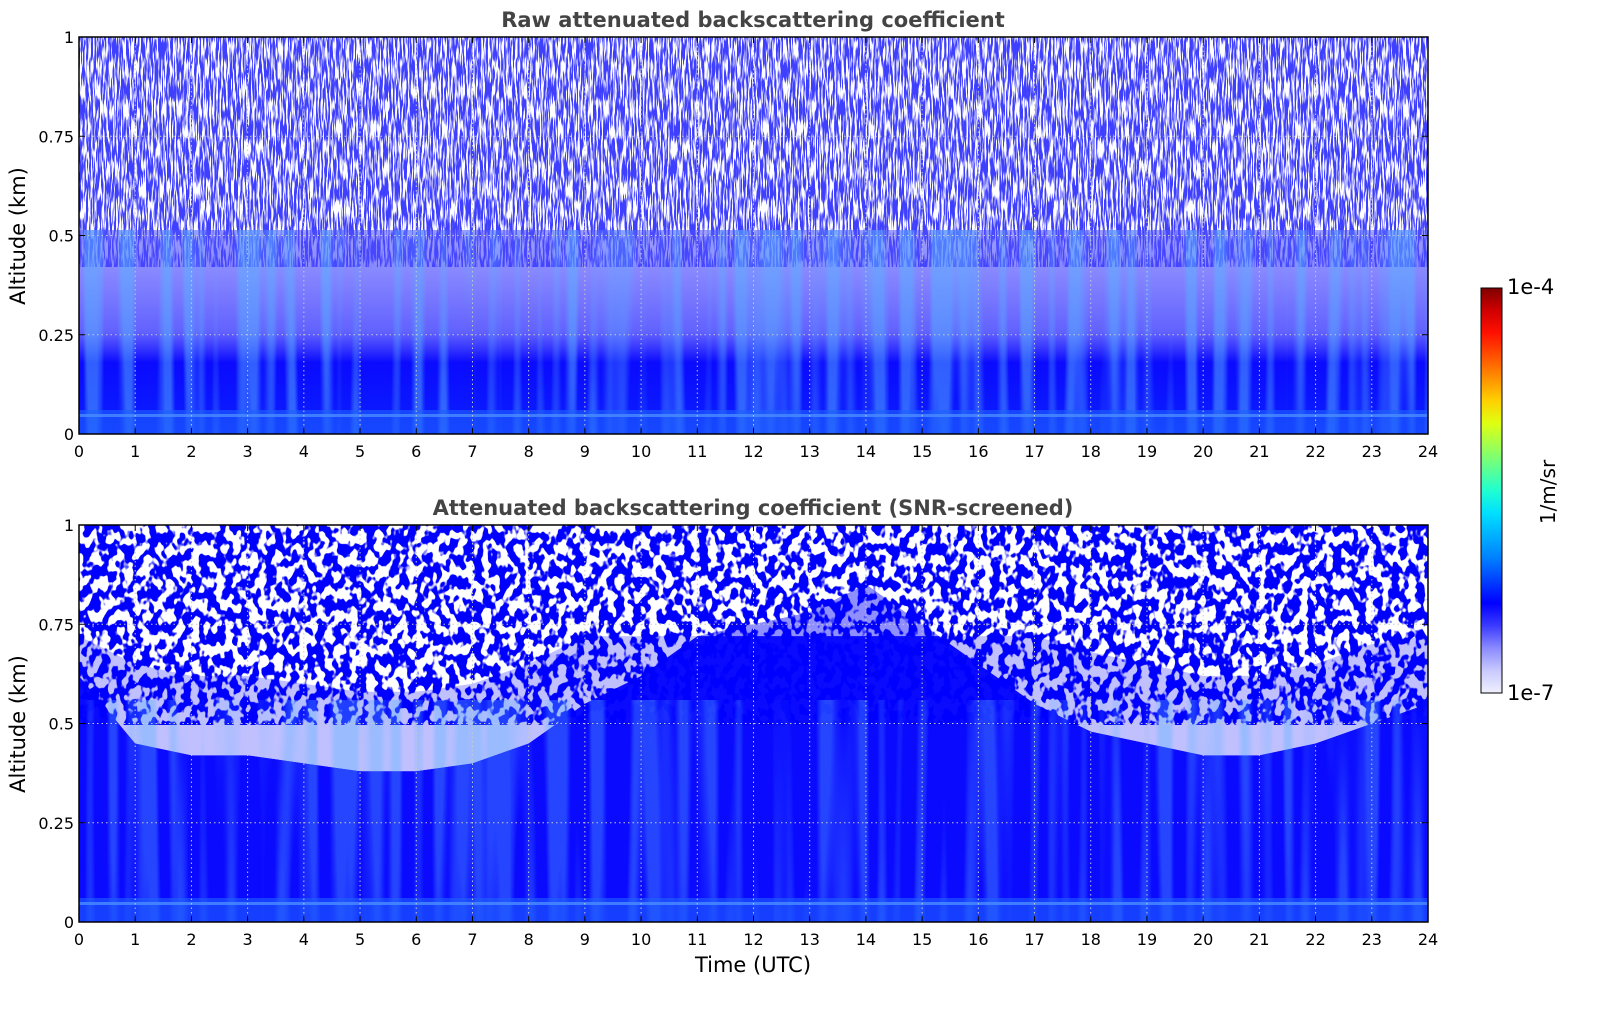 The height and width of the screenshot is (1020, 1621). Describe the element at coordinates (248, 451) in the screenshot. I see `raw-xtick-label: 3` at that location.